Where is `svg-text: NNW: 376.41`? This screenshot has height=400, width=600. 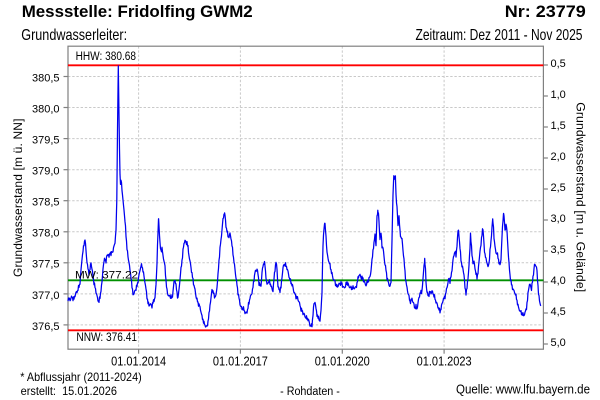 svg-text: NNW: 376.41 is located at coordinates (106, 338).